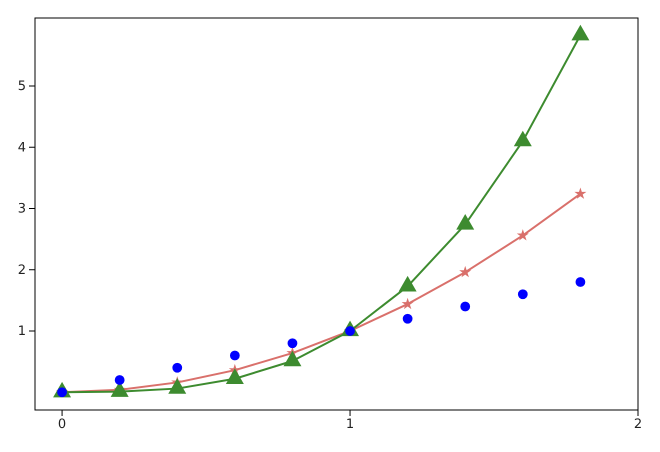  What do you see at coordinates (22, 148) in the screenshot?
I see `y-tick-label: 4` at bounding box center [22, 148].